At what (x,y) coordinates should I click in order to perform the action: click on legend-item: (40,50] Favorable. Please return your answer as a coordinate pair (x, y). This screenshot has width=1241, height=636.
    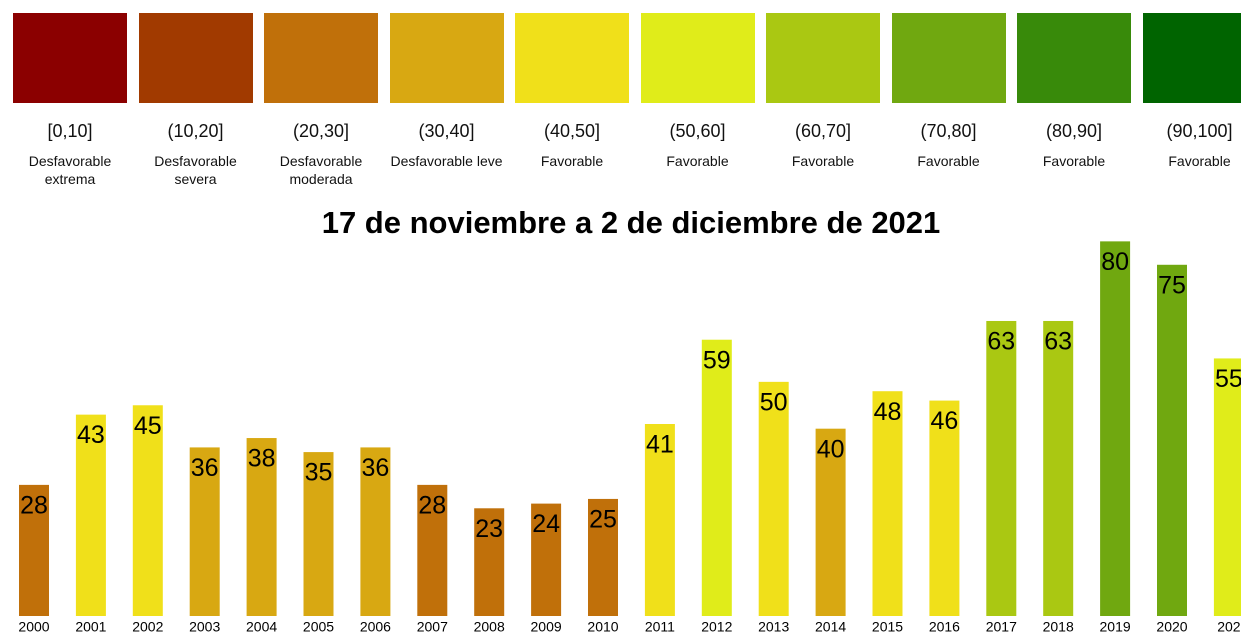
    Looking at the image, I should click on (572, 91).